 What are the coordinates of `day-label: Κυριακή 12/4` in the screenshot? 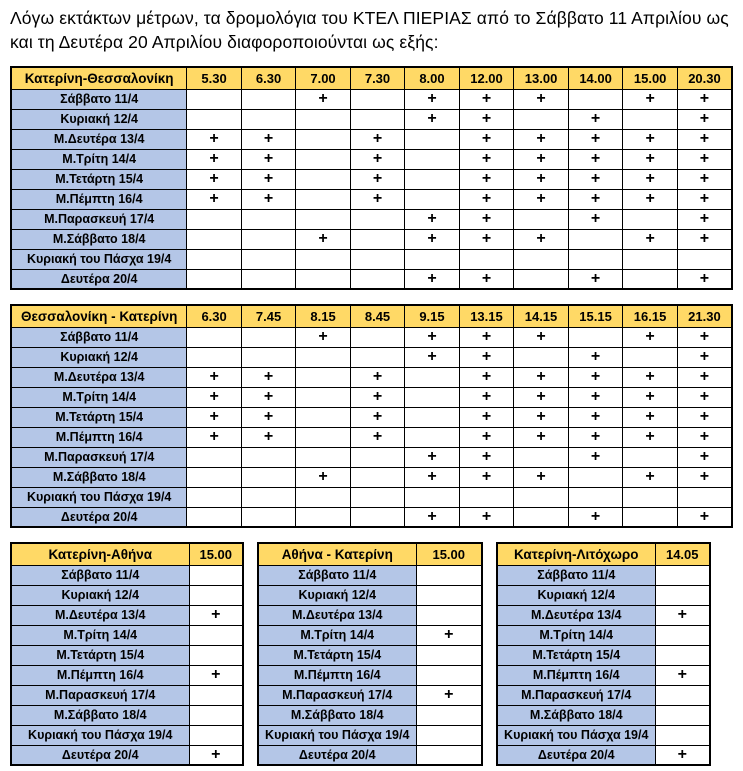 It's located at (100, 595).